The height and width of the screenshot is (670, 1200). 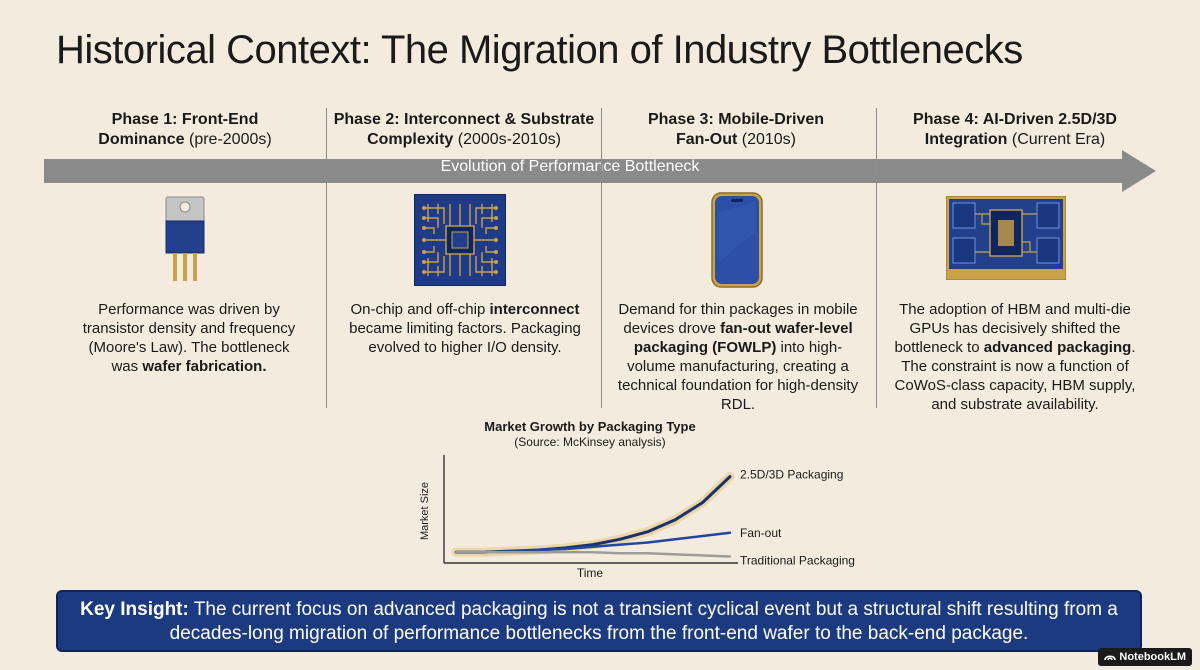 I want to click on phase-4-title: Phase 4: AI-Driven 2.5D/3D Integration, so click(x=1015, y=129).